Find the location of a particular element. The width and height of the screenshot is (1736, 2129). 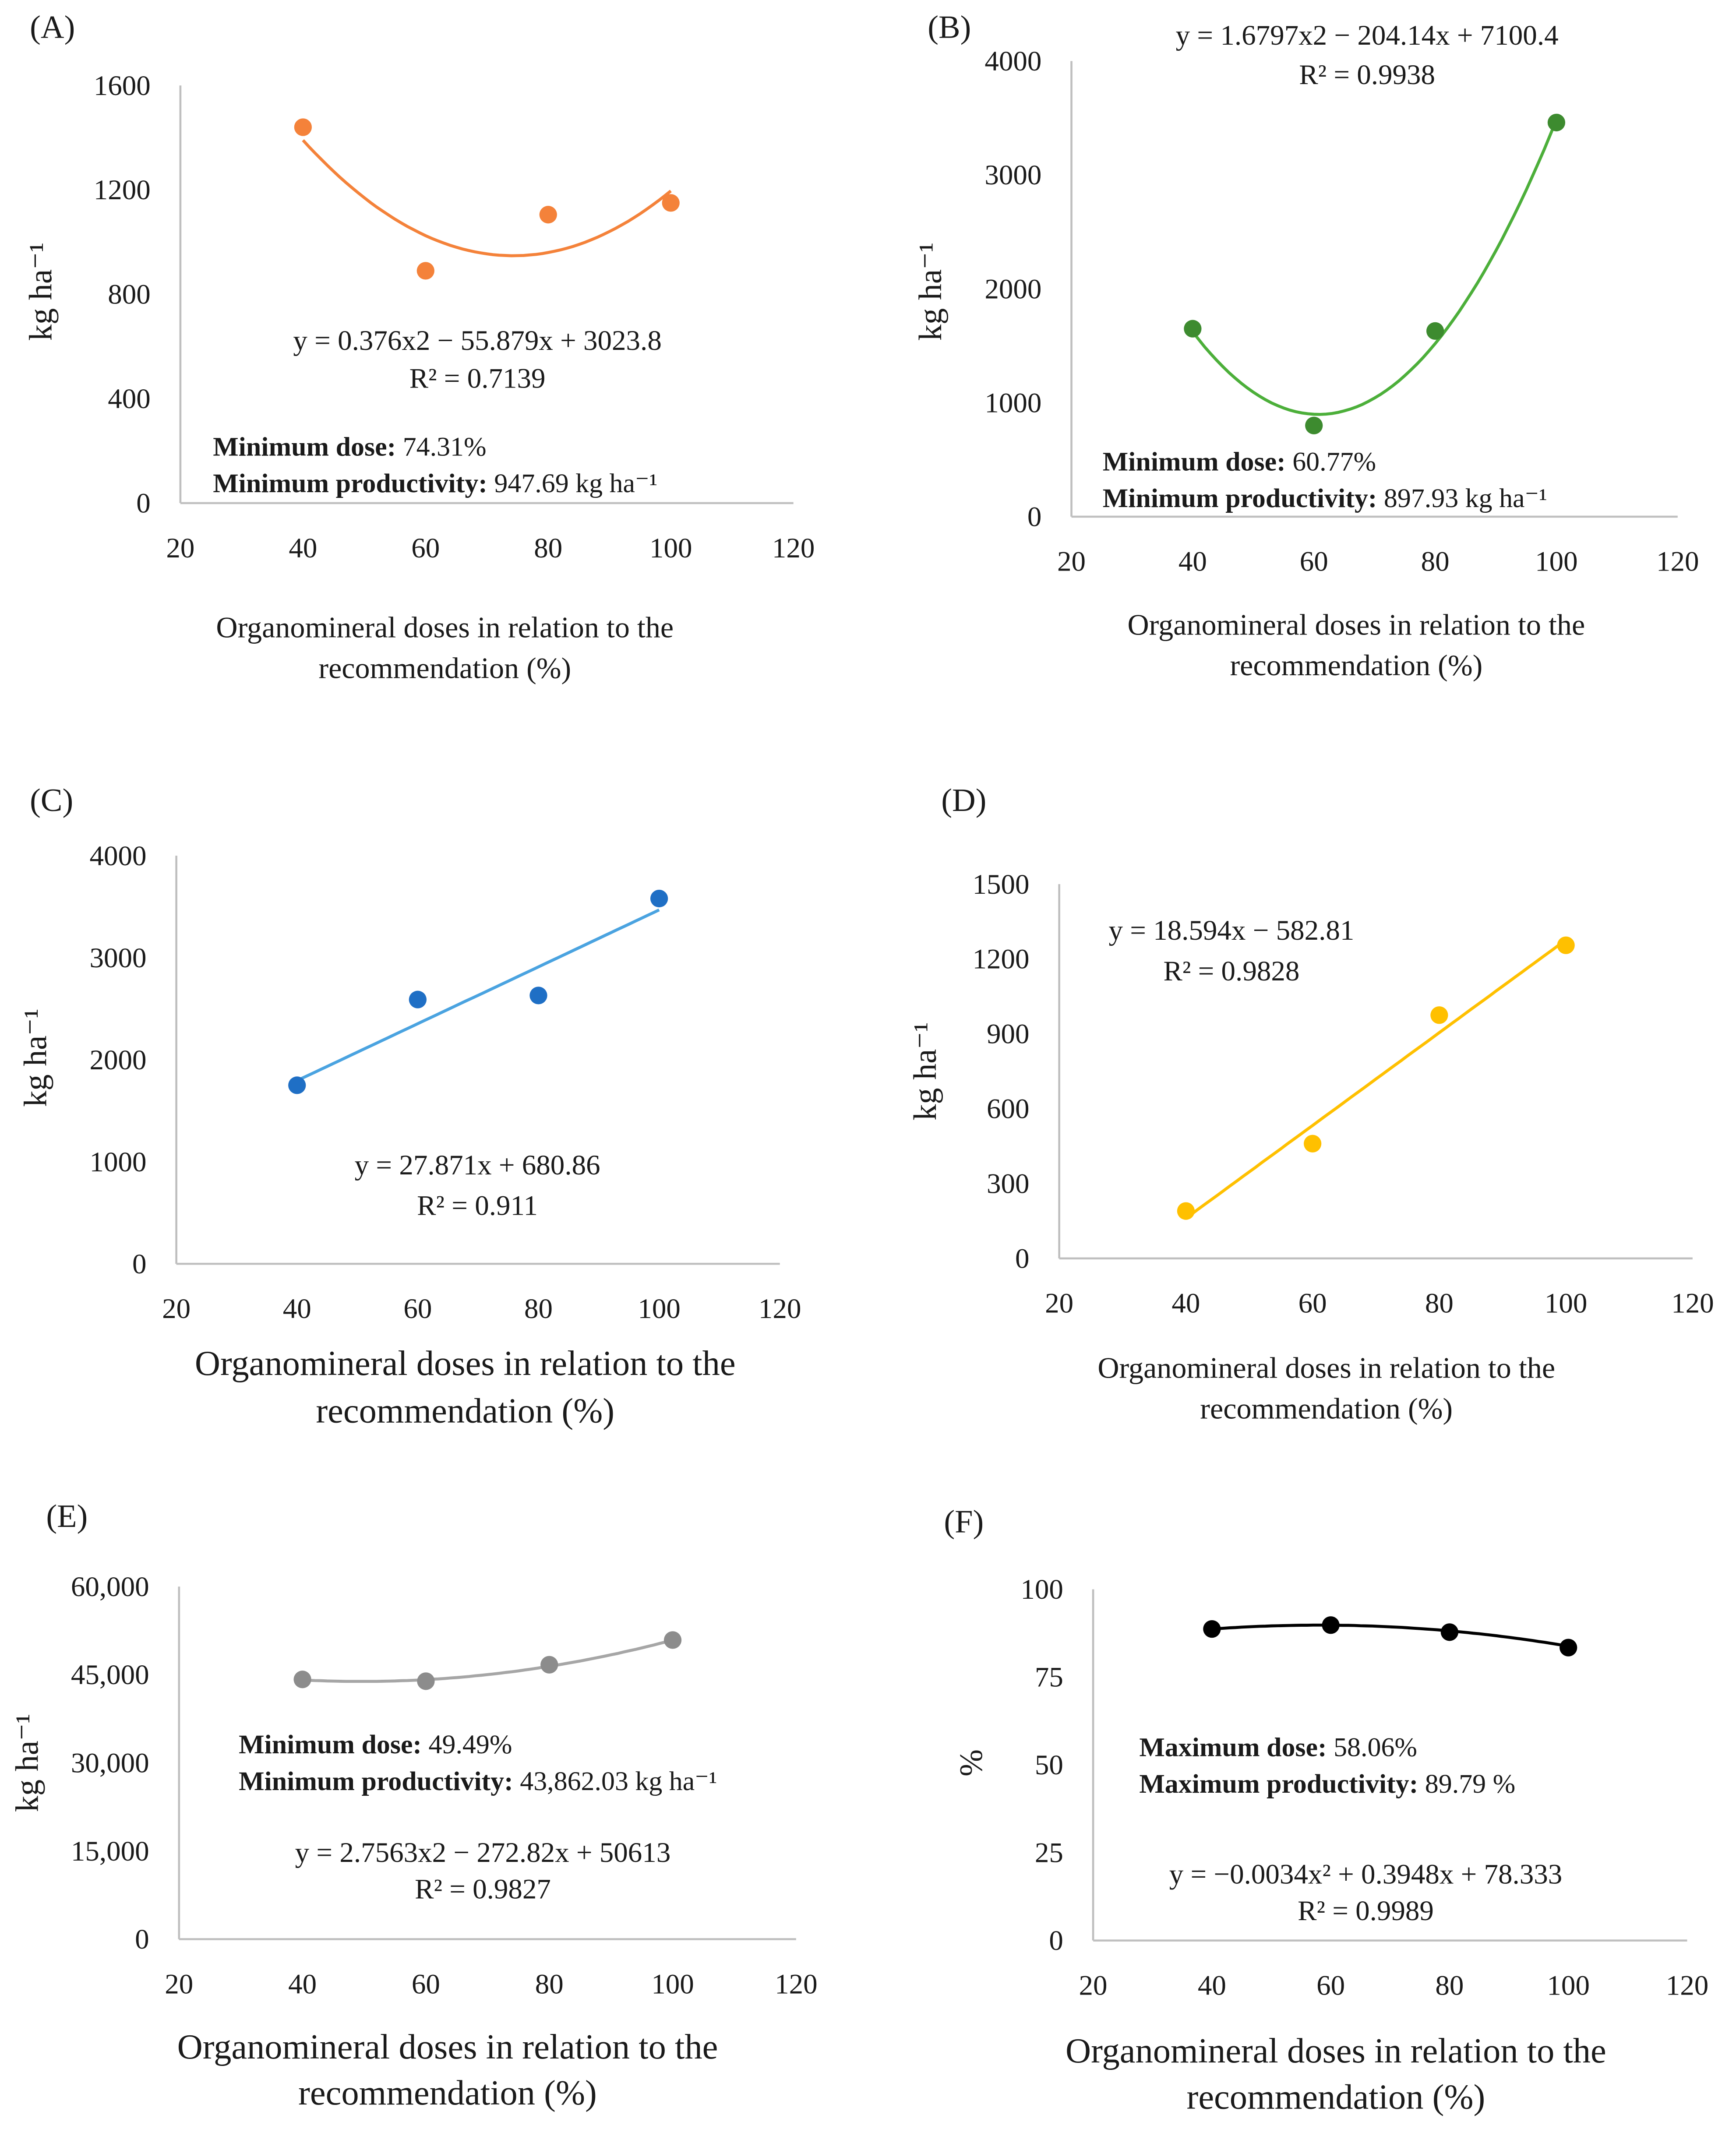

annotation-label: Maximum productivity: is located at coordinates (1278, 1784).